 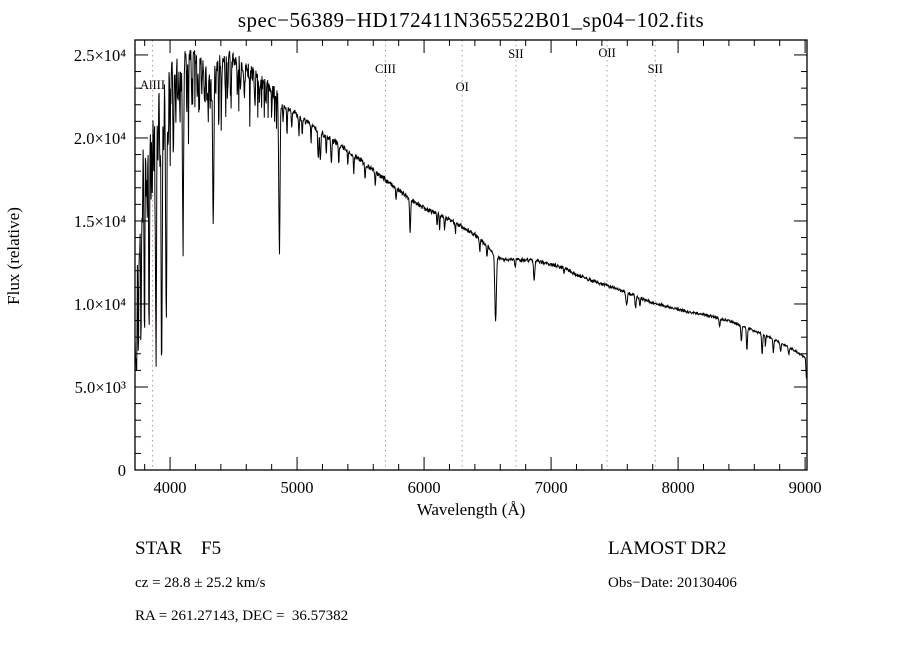 What do you see at coordinates (385, 69) in the screenshot?
I see `line-id-label: CIII` at bounding box center [385, 69].